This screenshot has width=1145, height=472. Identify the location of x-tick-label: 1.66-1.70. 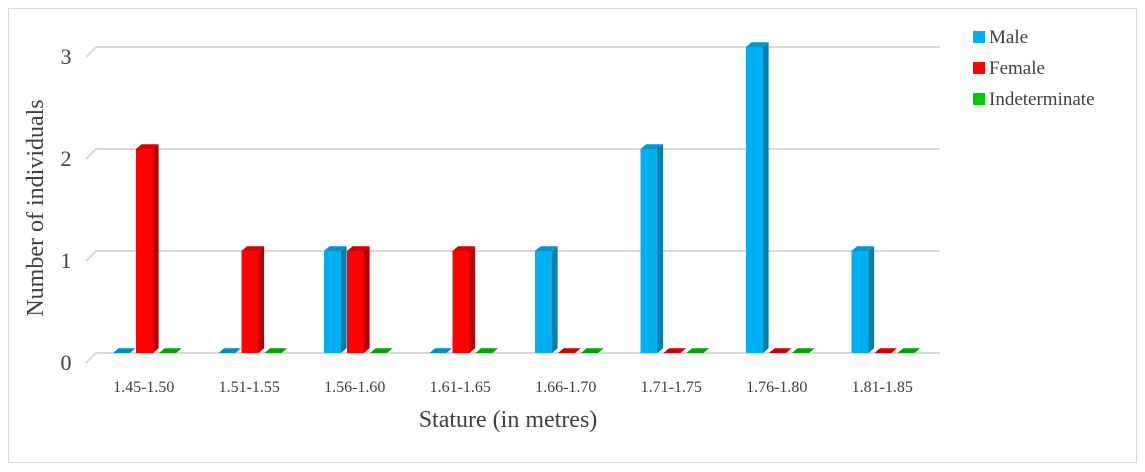
(565, 387).